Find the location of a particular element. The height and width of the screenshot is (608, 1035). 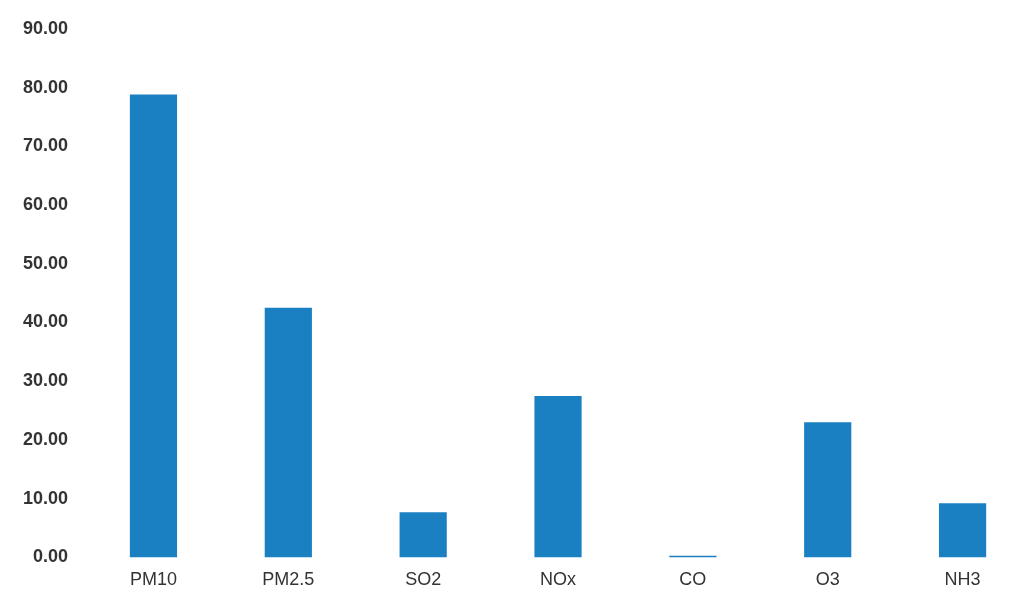

y-tick-label: 50.00 is located at coordinates (46, 262).